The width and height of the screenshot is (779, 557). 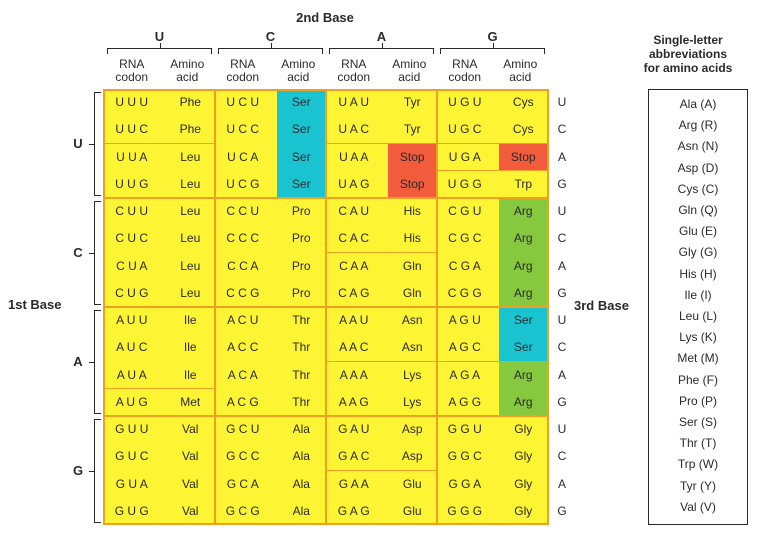 I want to click on codon-cell: G U U, so click(x=132, y=429).